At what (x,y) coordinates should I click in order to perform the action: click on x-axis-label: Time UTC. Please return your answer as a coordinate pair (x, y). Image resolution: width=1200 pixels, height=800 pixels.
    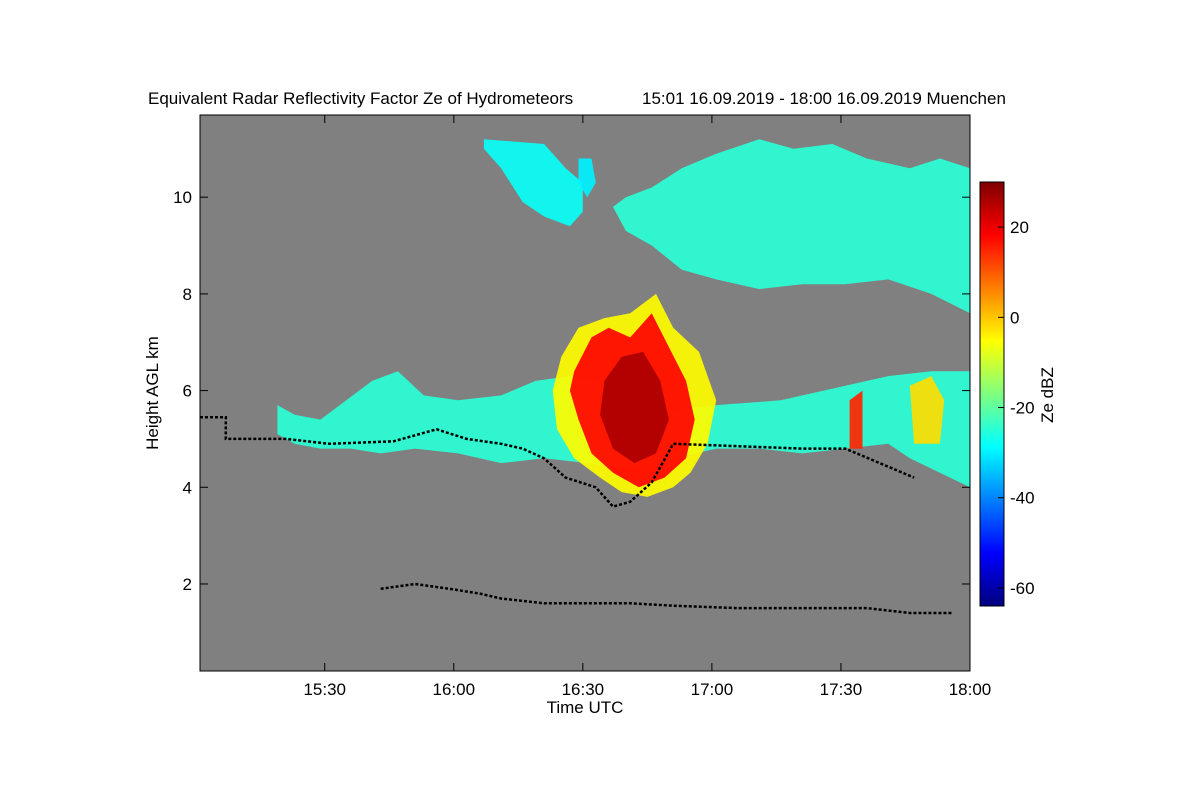
    Looking at the image, I should click on (585, 707).